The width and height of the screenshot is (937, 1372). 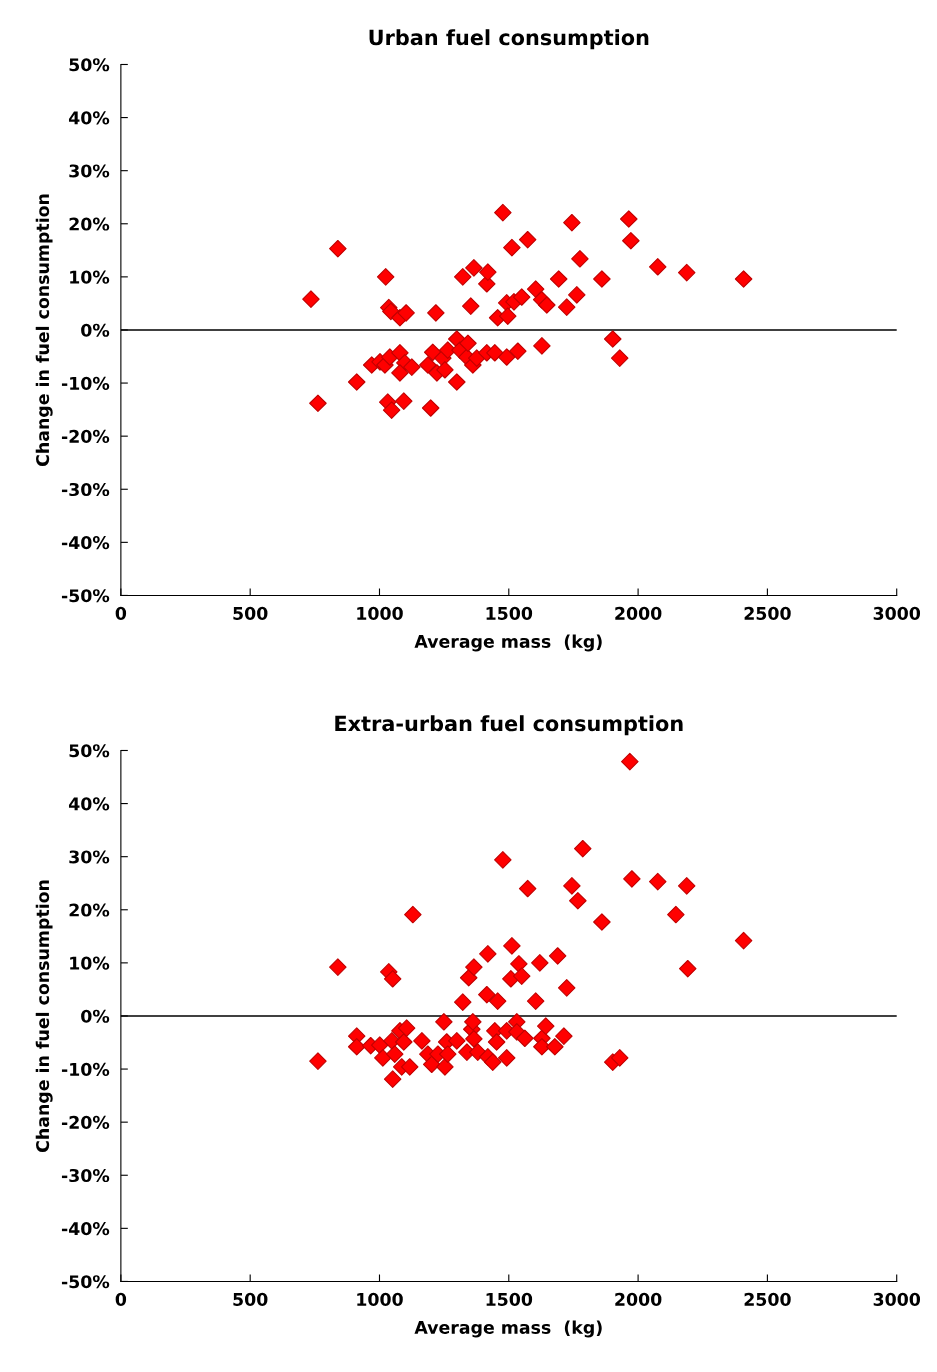 I want to click on chart-title: Extra-urban fuel consumption, so click(x=509, y=725).